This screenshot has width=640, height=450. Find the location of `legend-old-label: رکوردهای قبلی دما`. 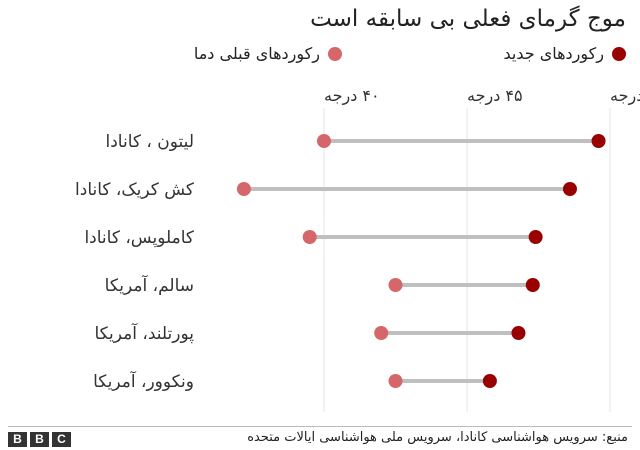

legend-old-label: رکوردهای قبلی دما is located at coordinates (256, 53).